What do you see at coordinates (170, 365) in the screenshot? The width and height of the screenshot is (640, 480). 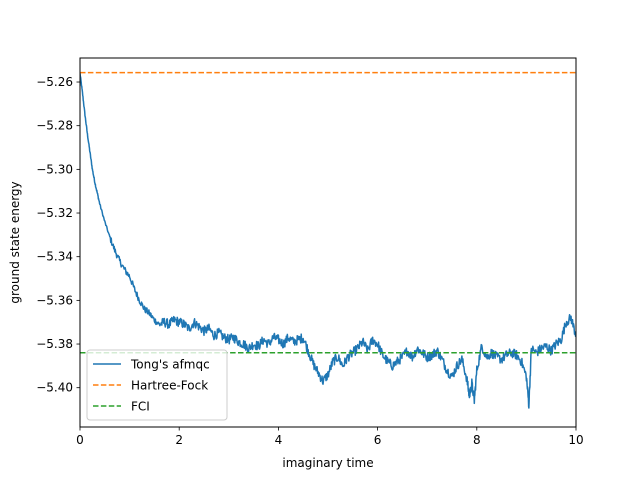 I see `legend-entry-afmqc: Tong's afmqc` at bounding box center [170, 365].